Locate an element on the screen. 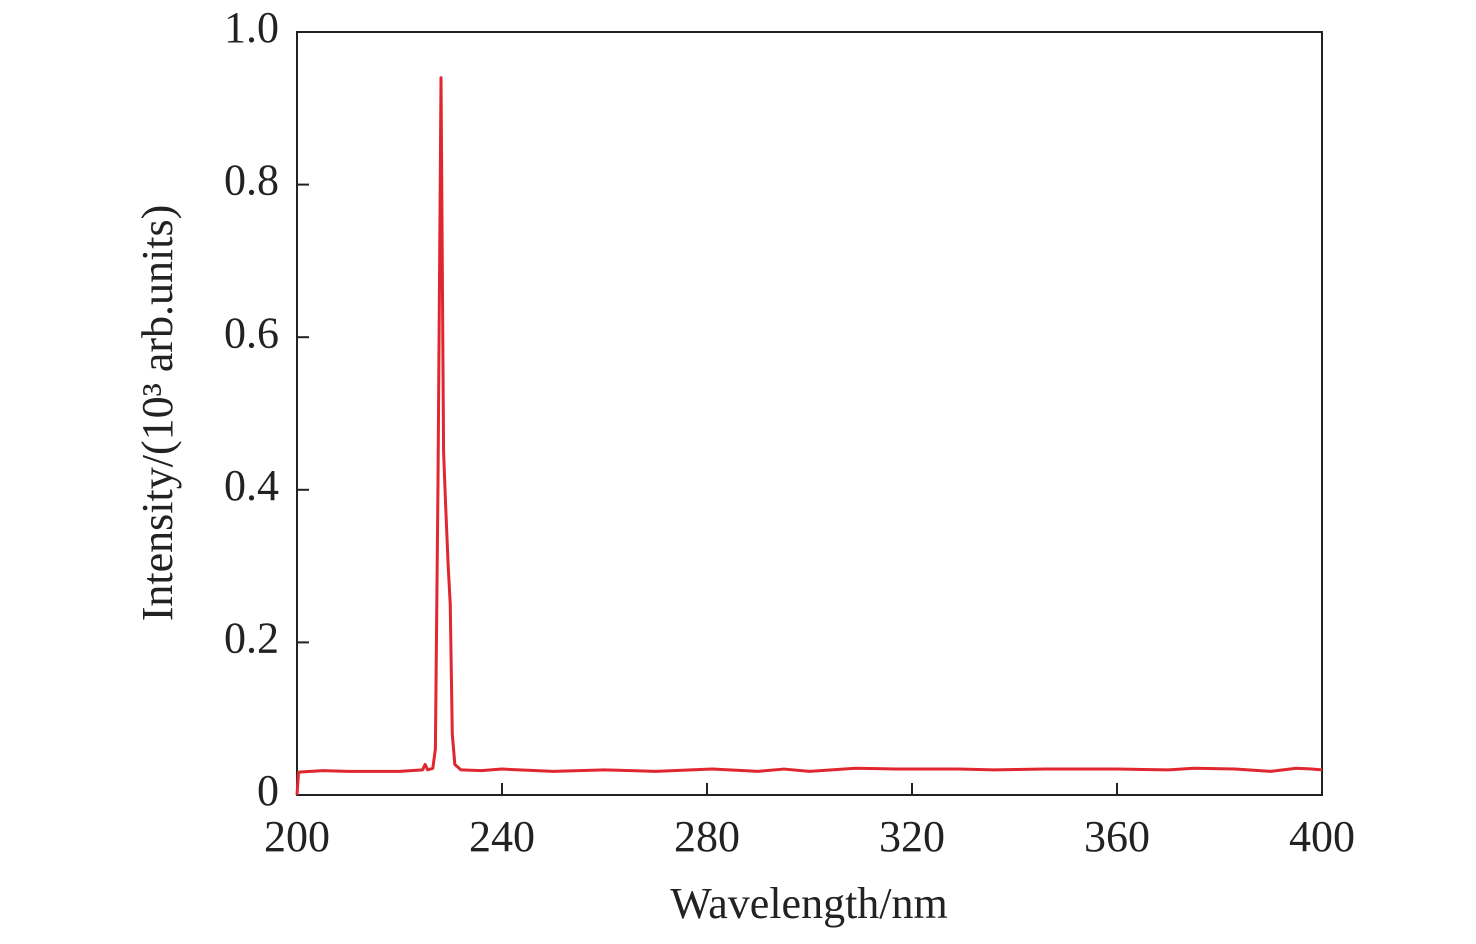 This screenshot has height=944, width=1476. y-tick-label: 1.0 is located at coordinates (251, 27).